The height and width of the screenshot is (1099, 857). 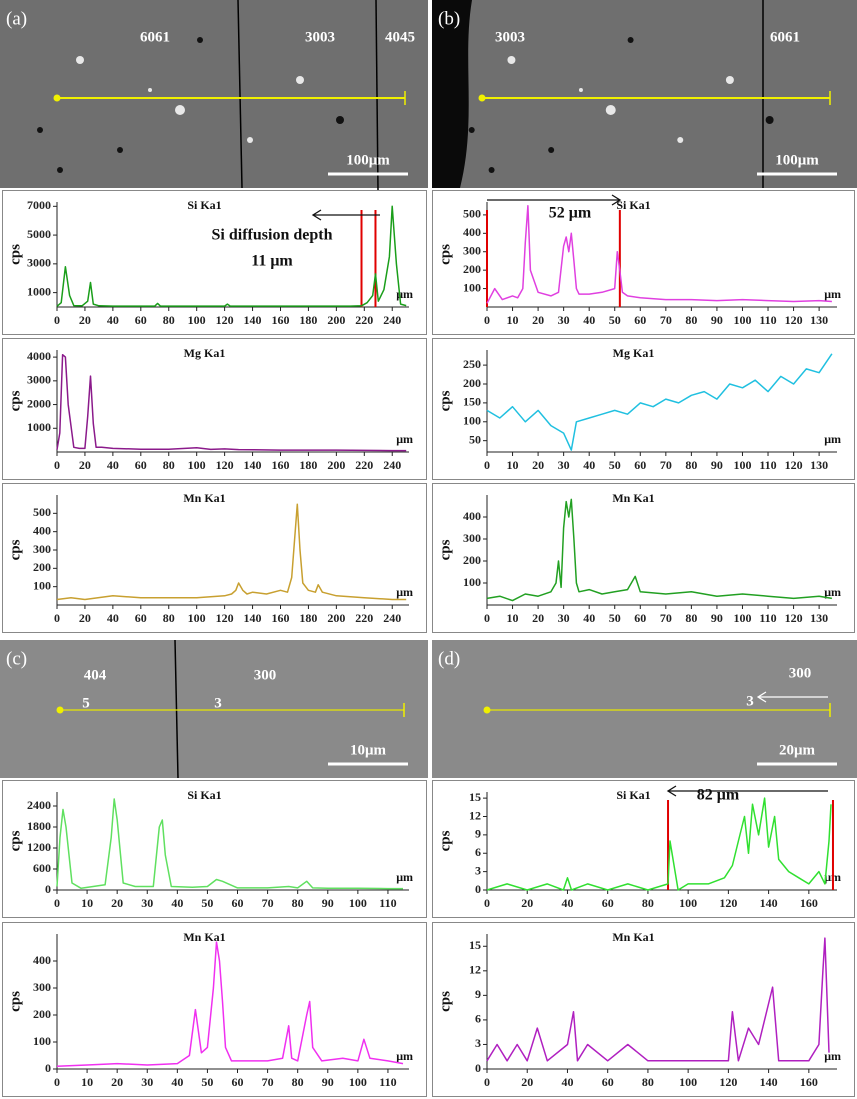 I want to click on x-tick-label: 240, so click(x=392, y=618).